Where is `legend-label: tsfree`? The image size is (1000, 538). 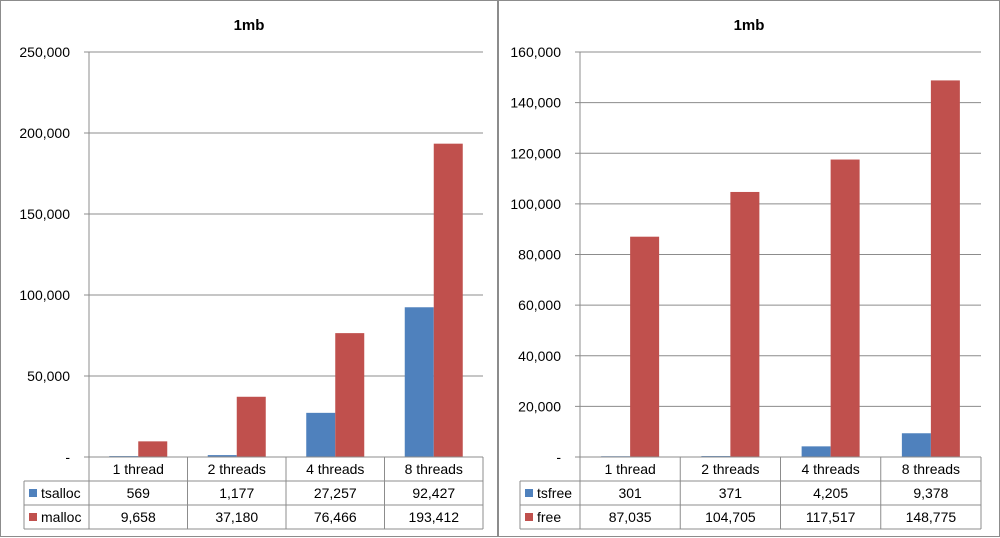 legend-label: tsfree is located at coordinates (554, 493).